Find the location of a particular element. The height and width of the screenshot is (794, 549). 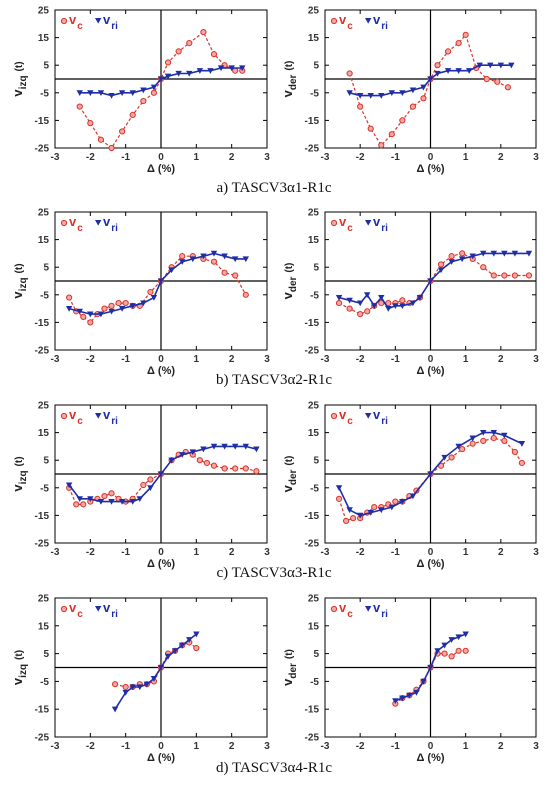

y-axis-label: vizq (t) is located at coordinates (19, 280).